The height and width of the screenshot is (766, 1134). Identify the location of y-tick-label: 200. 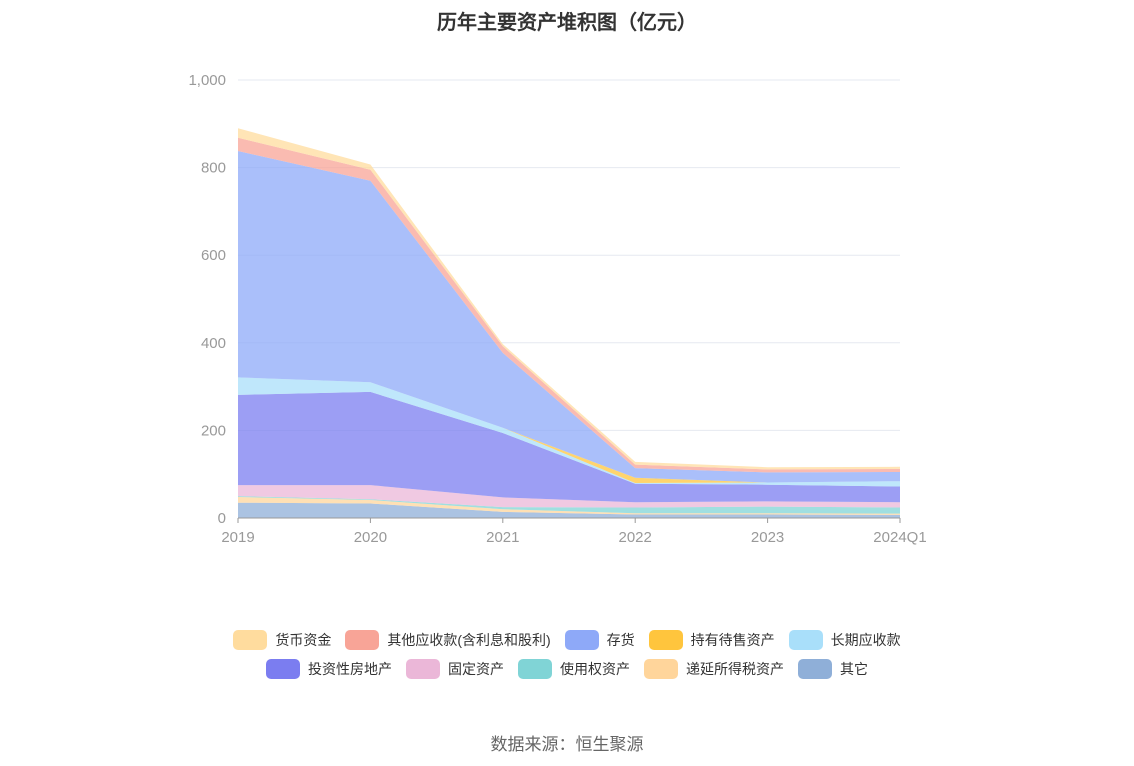
(213, 430).